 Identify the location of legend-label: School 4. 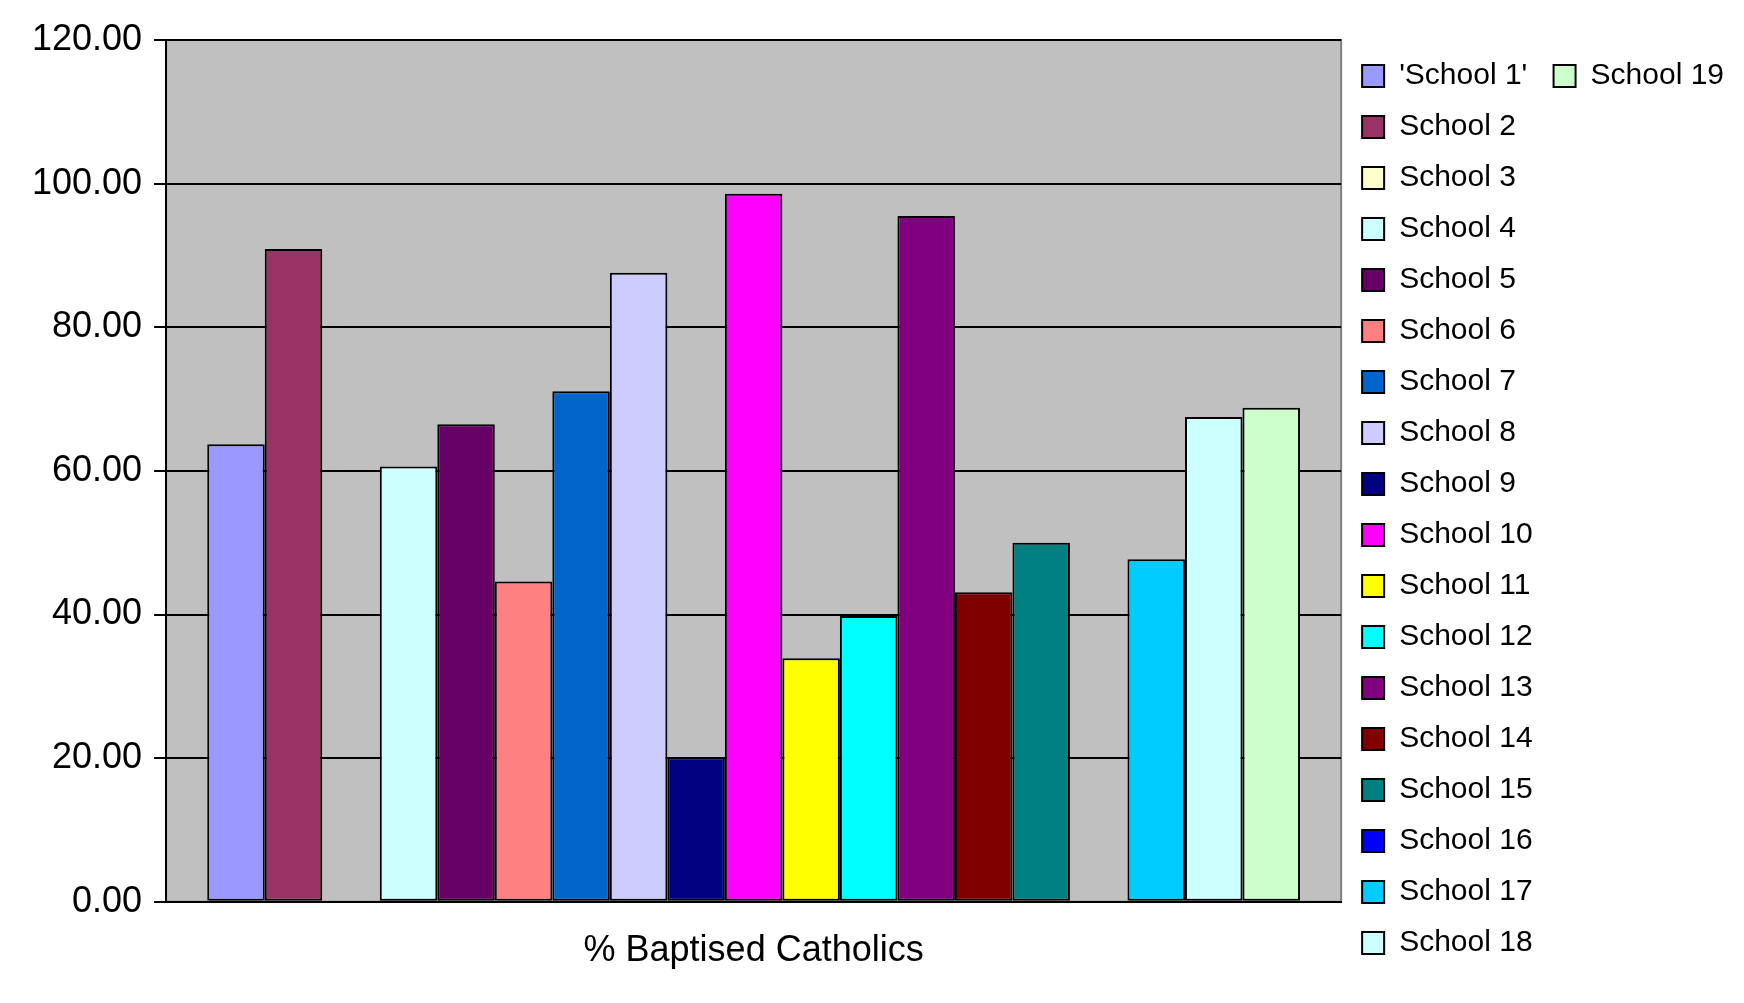
(1457, 227).